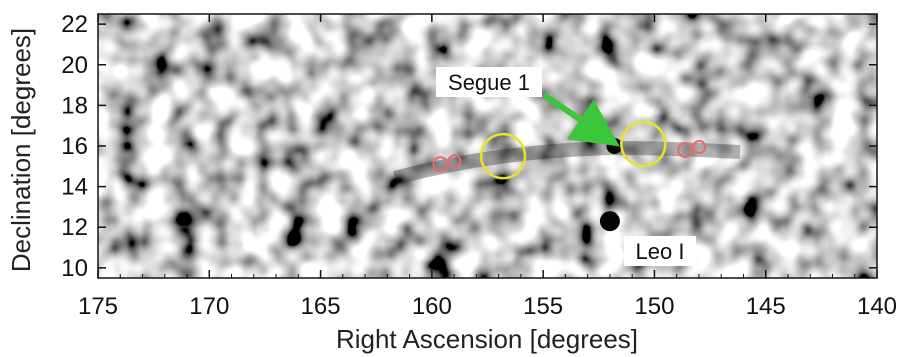 The height and width of the screenshot is (357, 904). I want to click on leo-label-box, so click(660, 251).